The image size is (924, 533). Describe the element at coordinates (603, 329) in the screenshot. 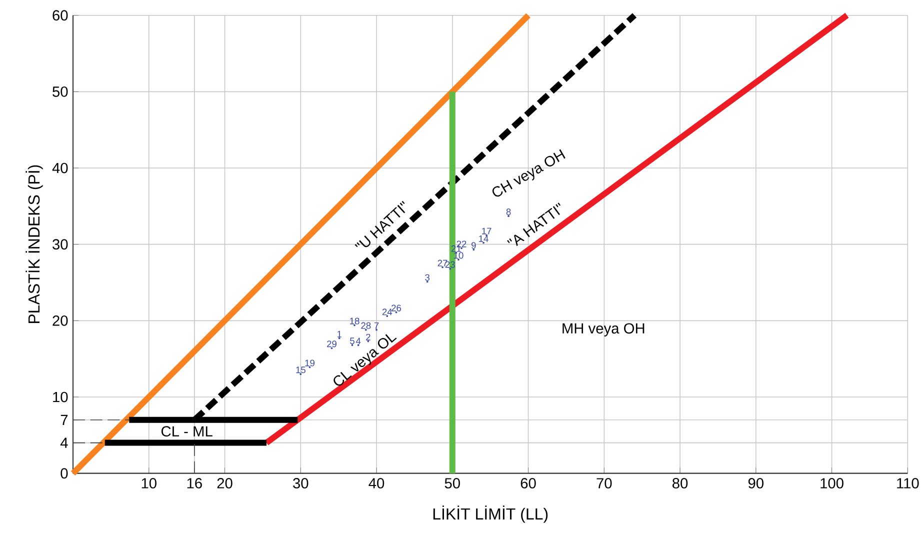

I see `annotation: MH veya OH` at that location.